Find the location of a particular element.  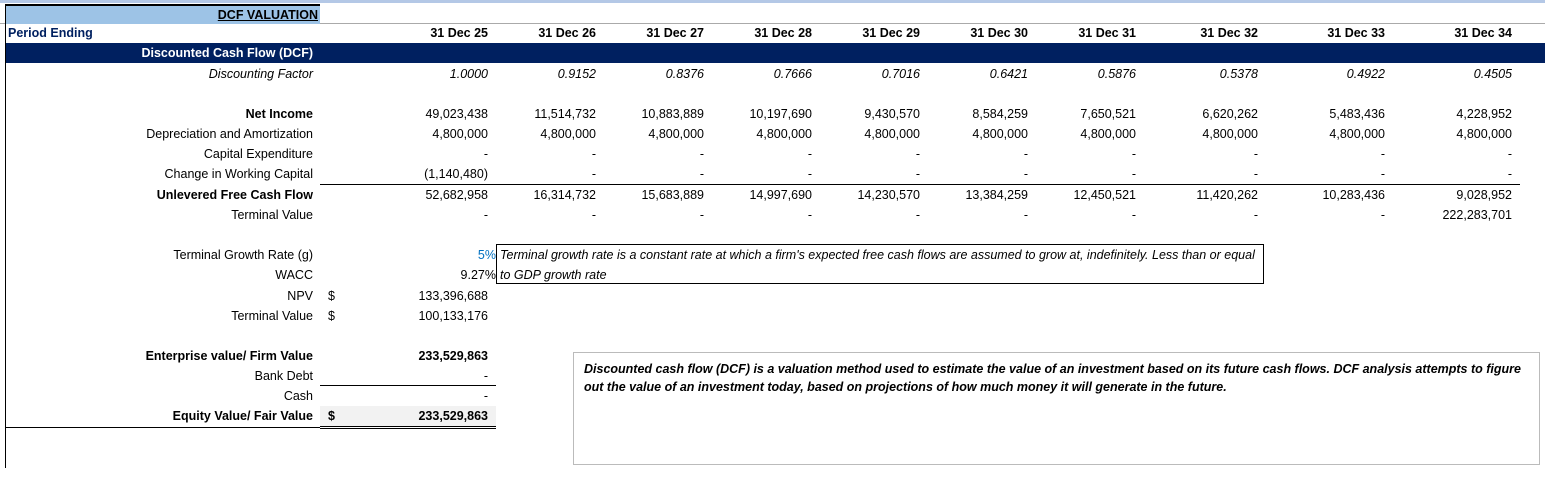

sheet-title: DCF VALUATION is located at coordinates (163, 14).